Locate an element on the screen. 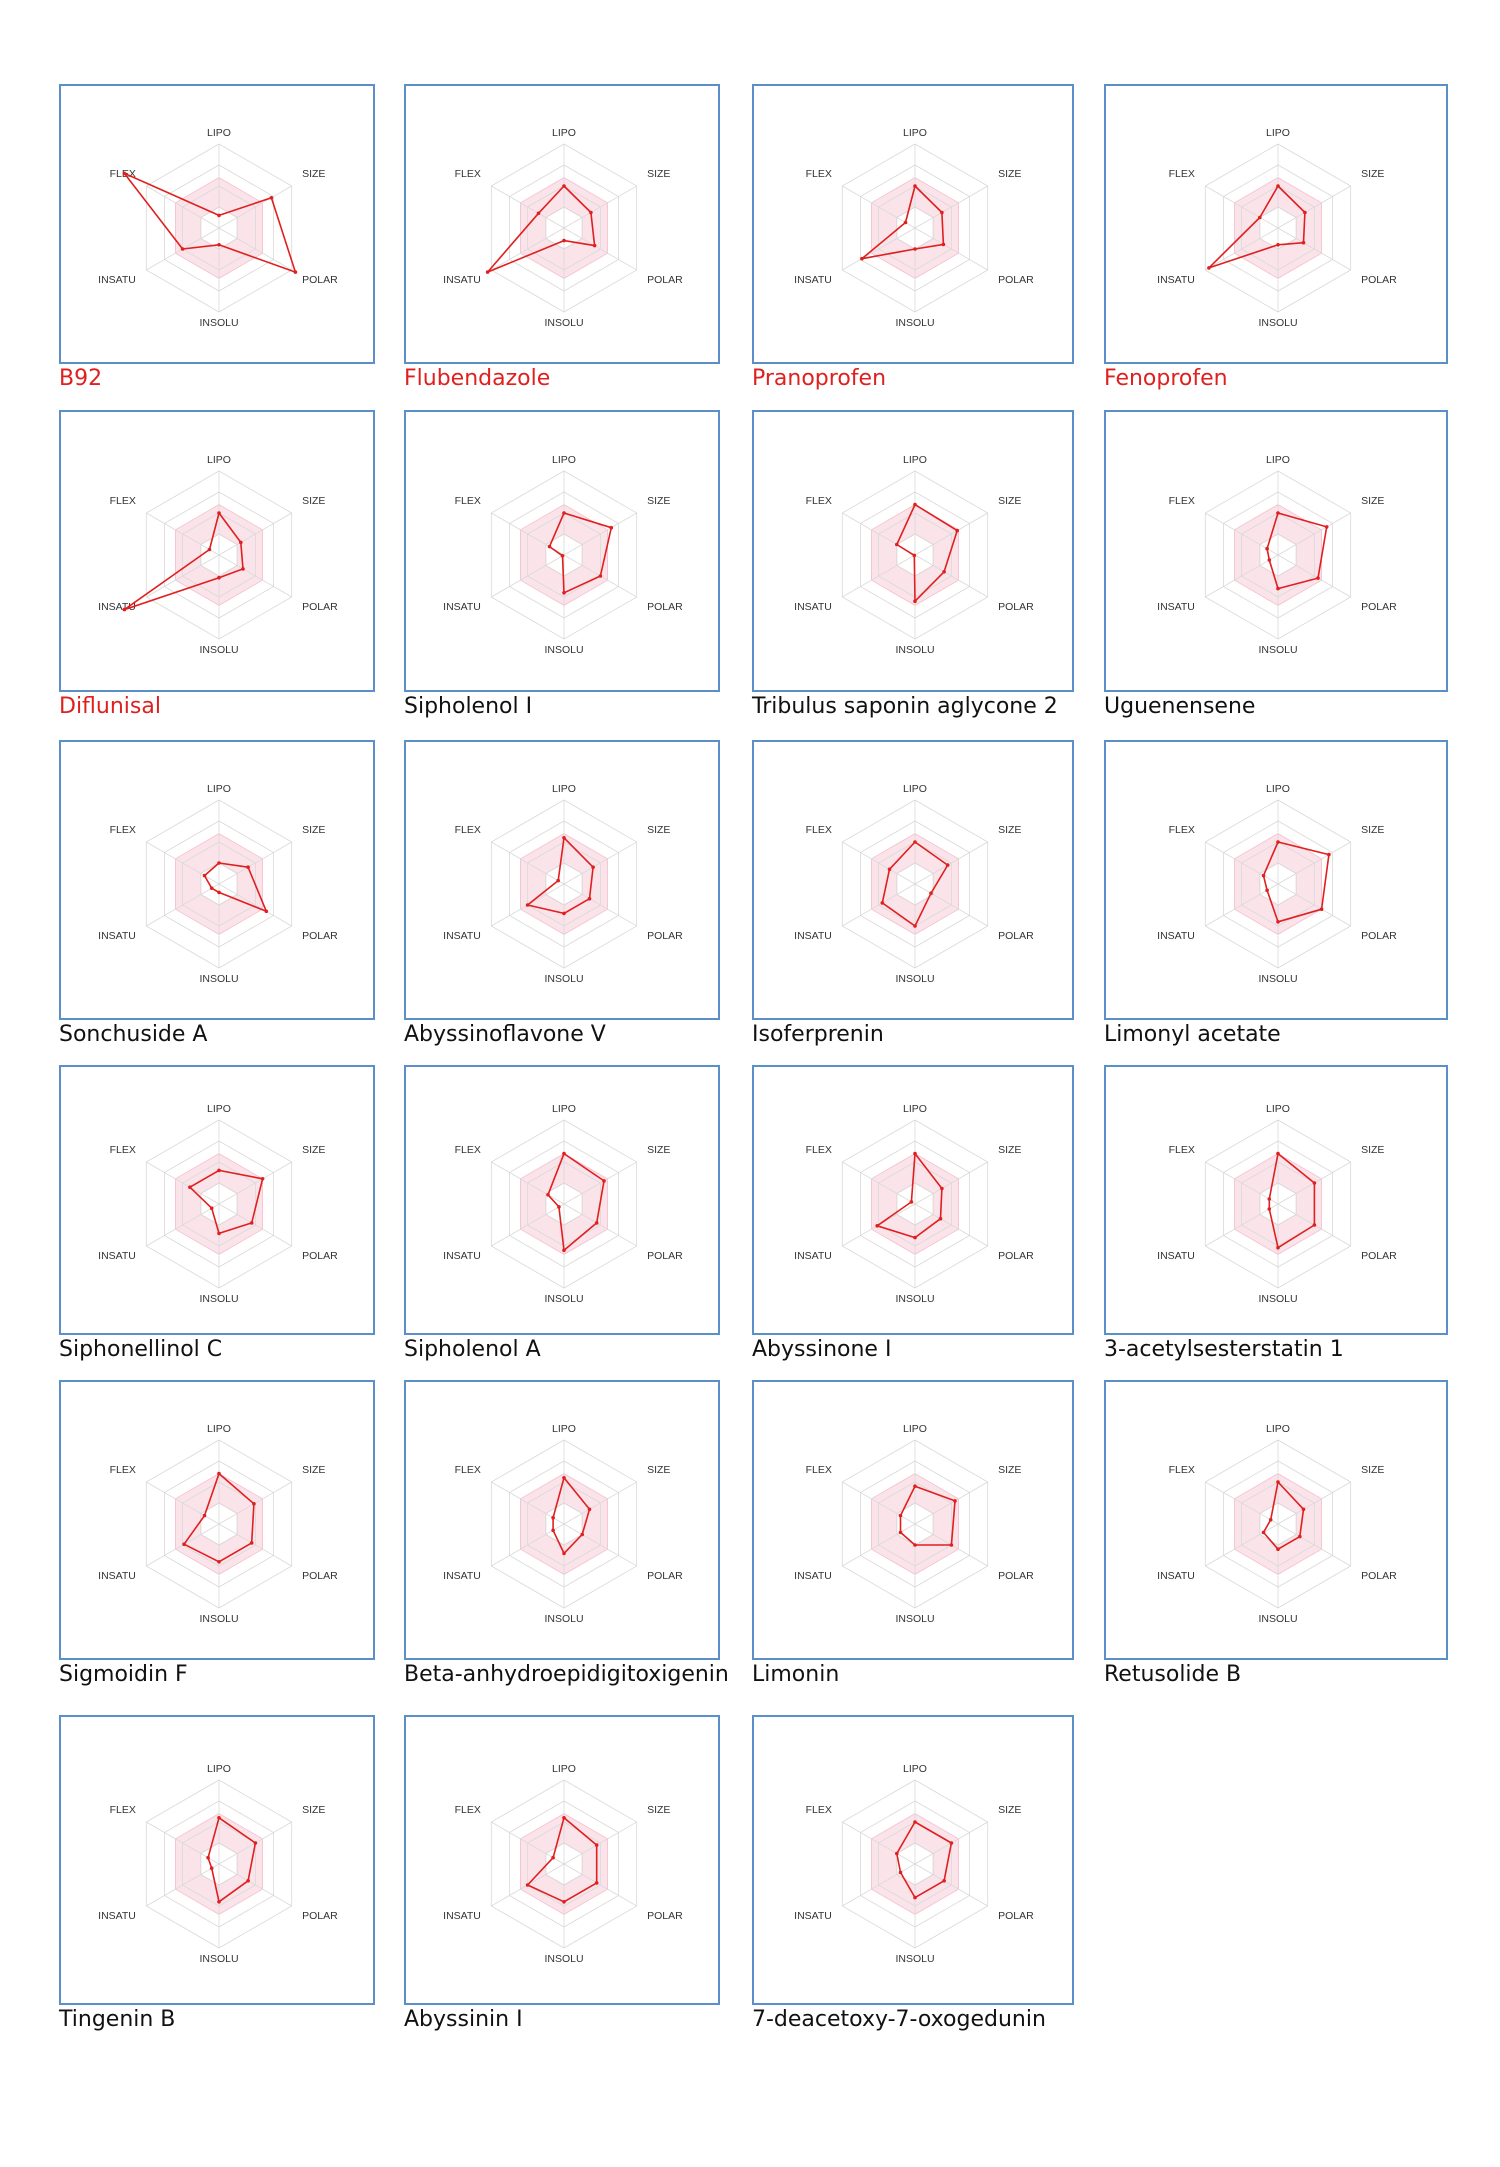 The height and width of the screenshot is (2167, 1500). compound-name: 7-deacetoxy-7-oxogedunin is located at coordinates (899, 2019).